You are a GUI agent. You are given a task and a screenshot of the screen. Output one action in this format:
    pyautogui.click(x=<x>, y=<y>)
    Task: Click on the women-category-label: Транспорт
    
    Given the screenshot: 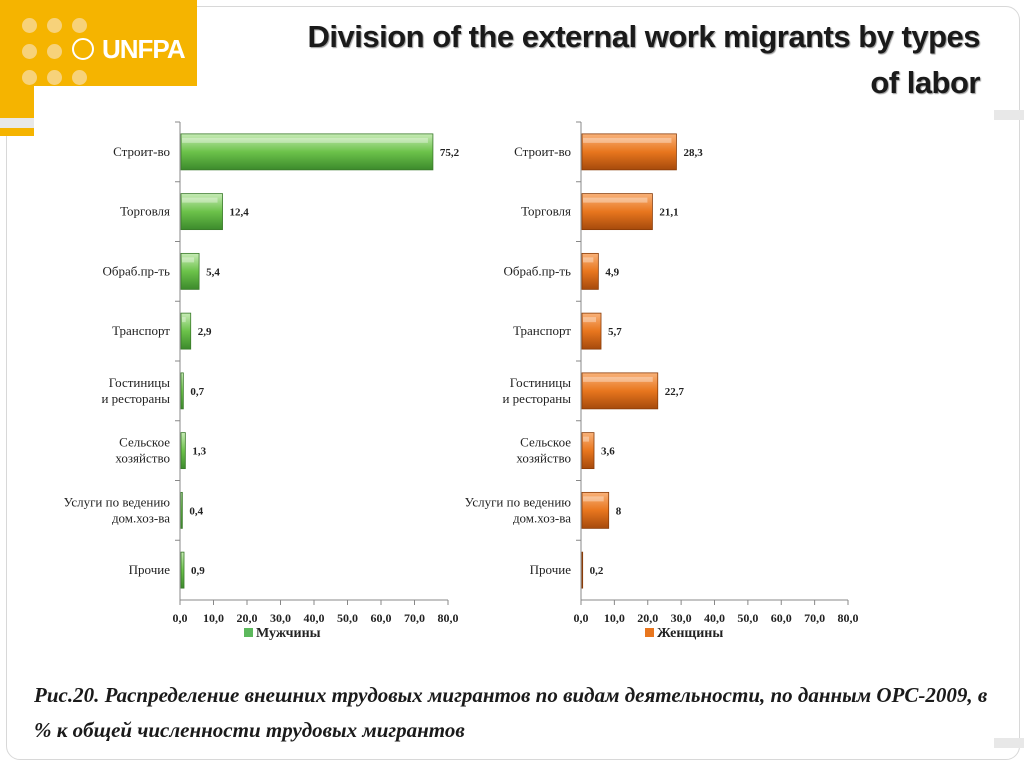 What is the action you would take?
    pyautogui.click(x=542, y=330)
    